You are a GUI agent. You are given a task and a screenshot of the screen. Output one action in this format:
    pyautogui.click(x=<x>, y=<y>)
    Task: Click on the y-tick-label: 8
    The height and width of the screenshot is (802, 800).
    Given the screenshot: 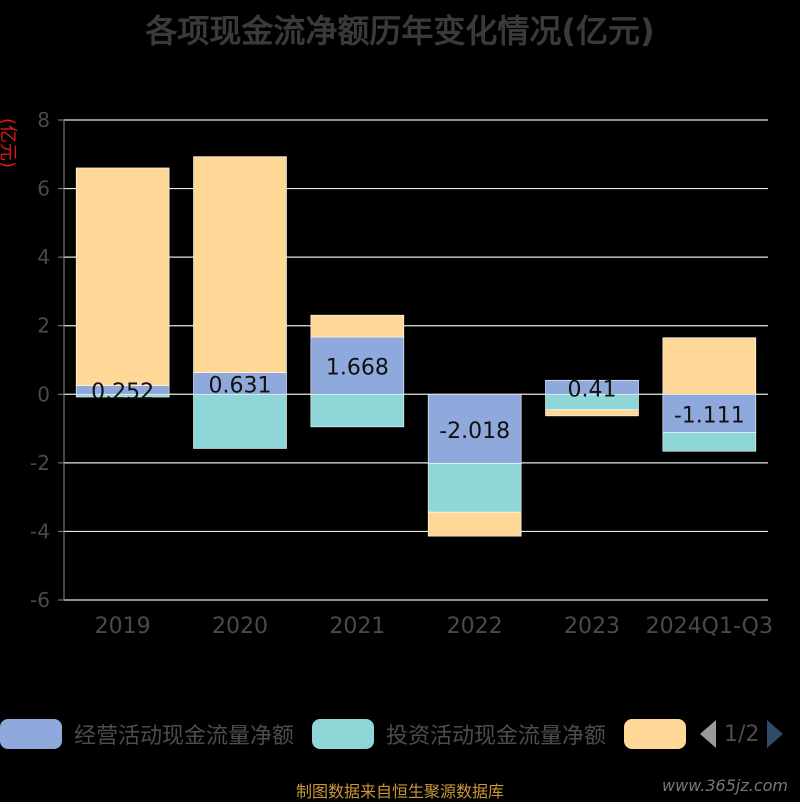 What is the action you would take?
    pyautogui.click(x=43, y=120)
    